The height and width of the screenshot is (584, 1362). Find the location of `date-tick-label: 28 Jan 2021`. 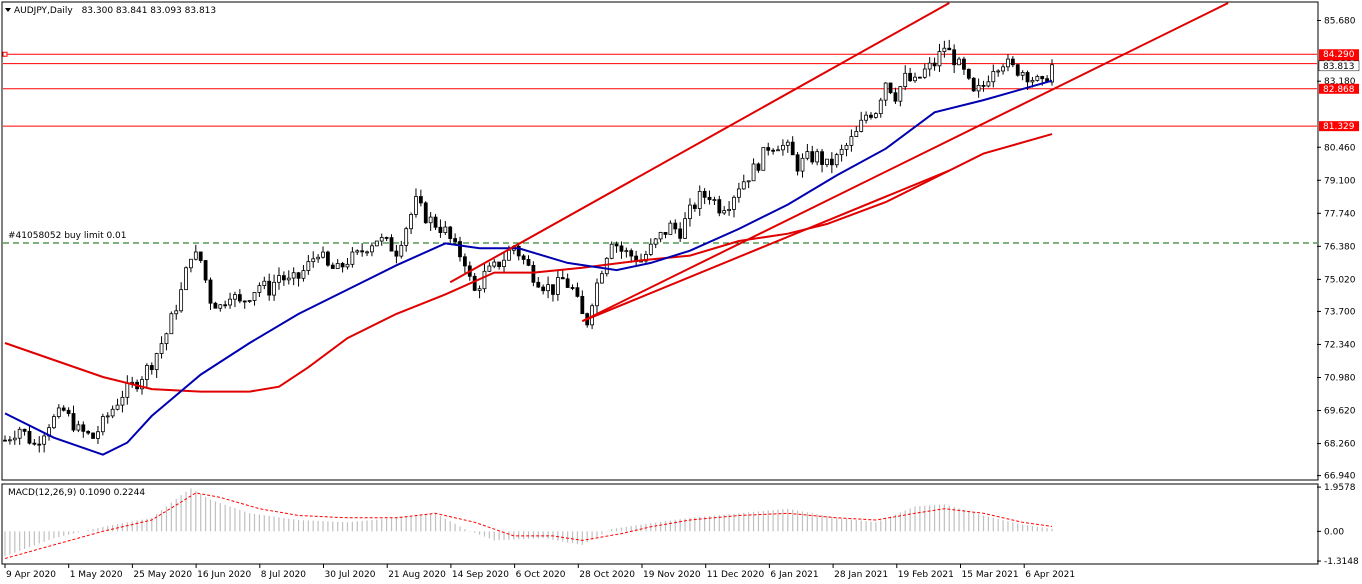

date-tick-label: 28 Jan 2021 is located at coordinates (861, 575).